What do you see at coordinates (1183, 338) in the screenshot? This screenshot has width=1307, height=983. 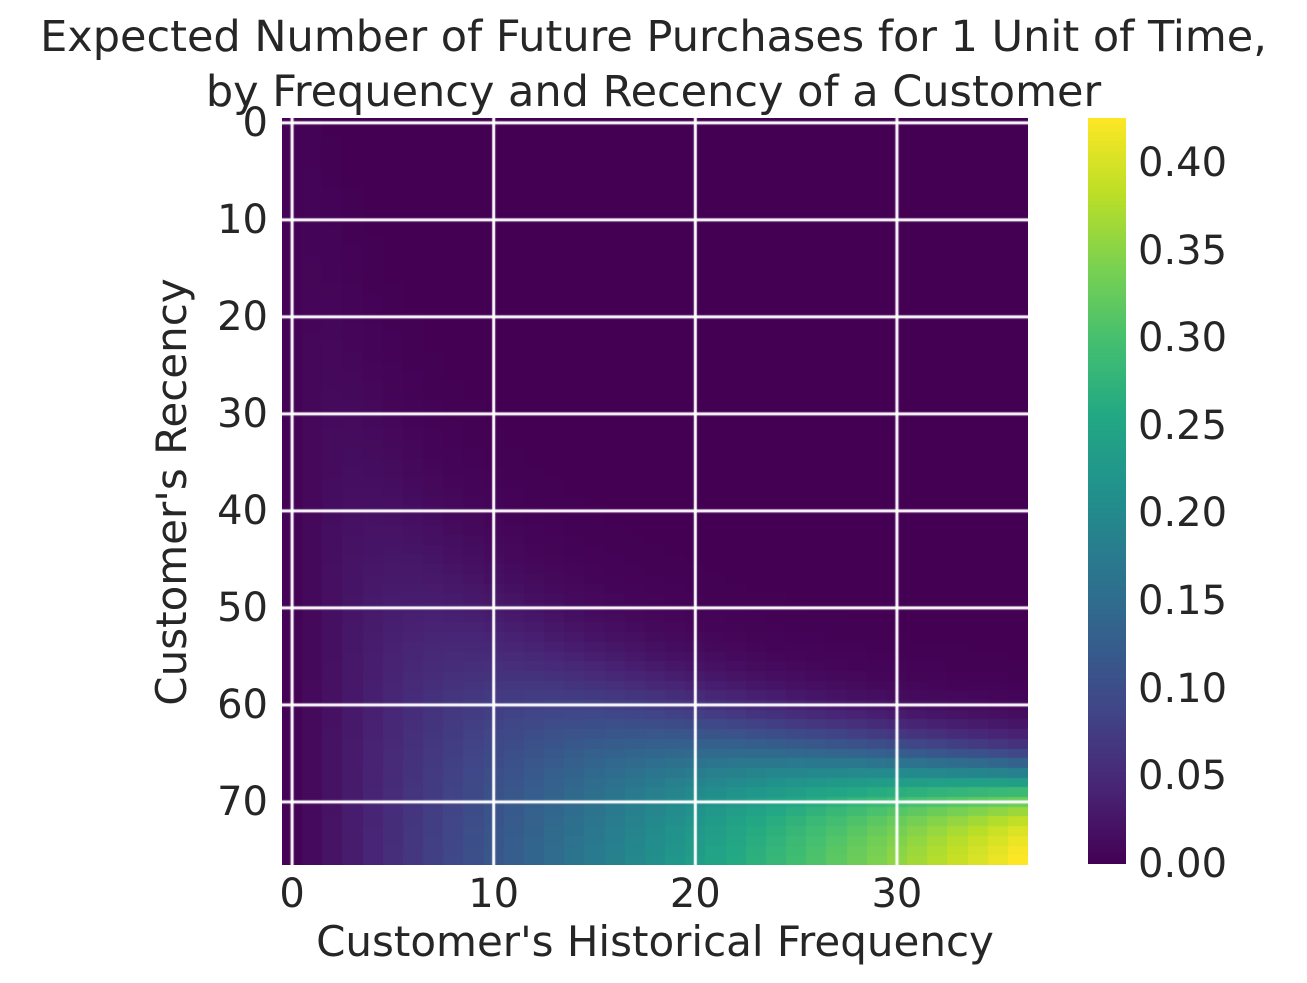 I see `colorbar-tick-label-0.30: 0.30` at bounding box center [1183, 338].